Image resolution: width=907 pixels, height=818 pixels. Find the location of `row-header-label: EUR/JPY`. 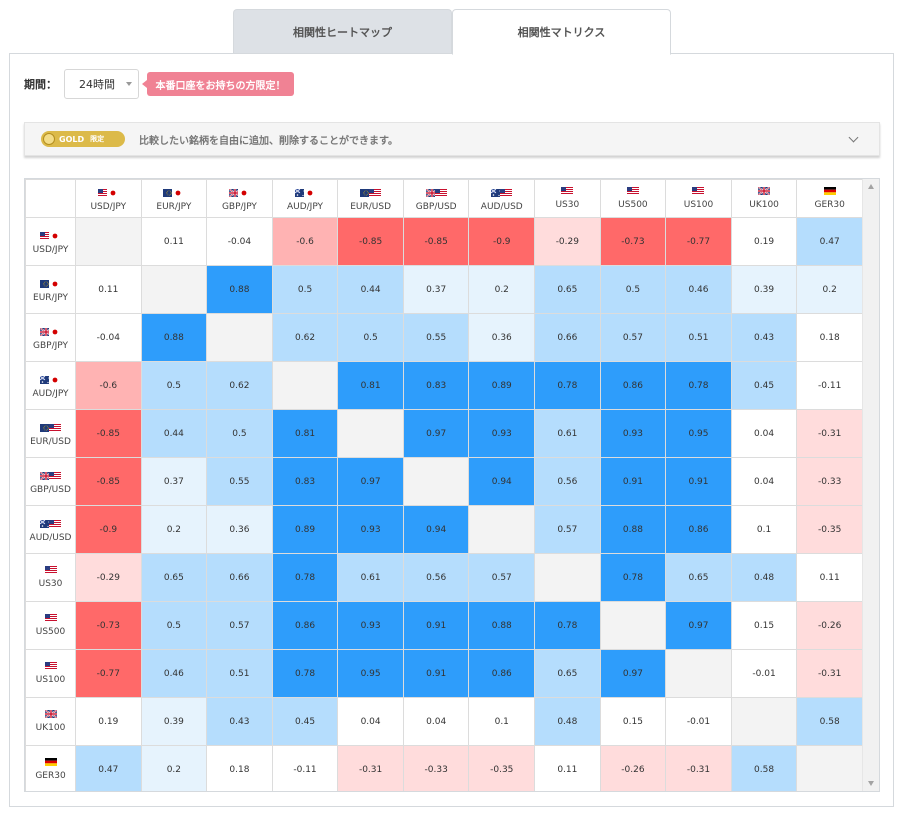

row-header-label: EUR/JPY is located at coordinates (50, 297).